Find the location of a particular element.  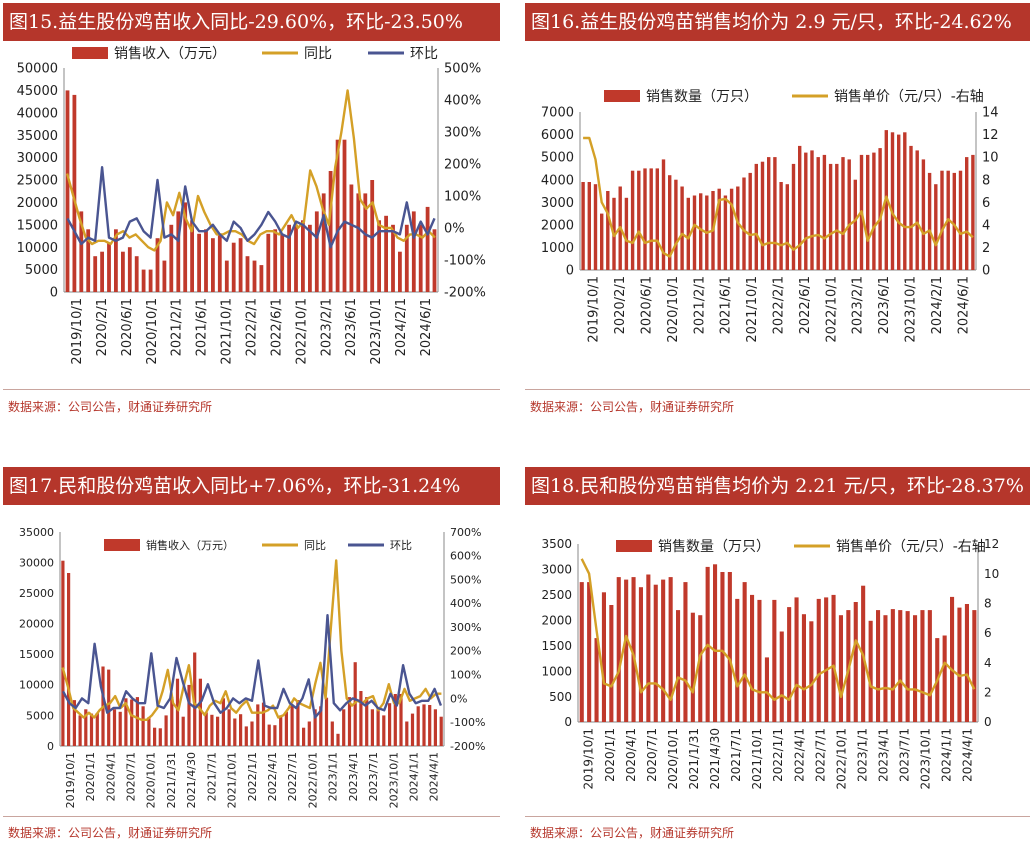

y-tick-label-left: 30000 is located at coordinates (37, 158).